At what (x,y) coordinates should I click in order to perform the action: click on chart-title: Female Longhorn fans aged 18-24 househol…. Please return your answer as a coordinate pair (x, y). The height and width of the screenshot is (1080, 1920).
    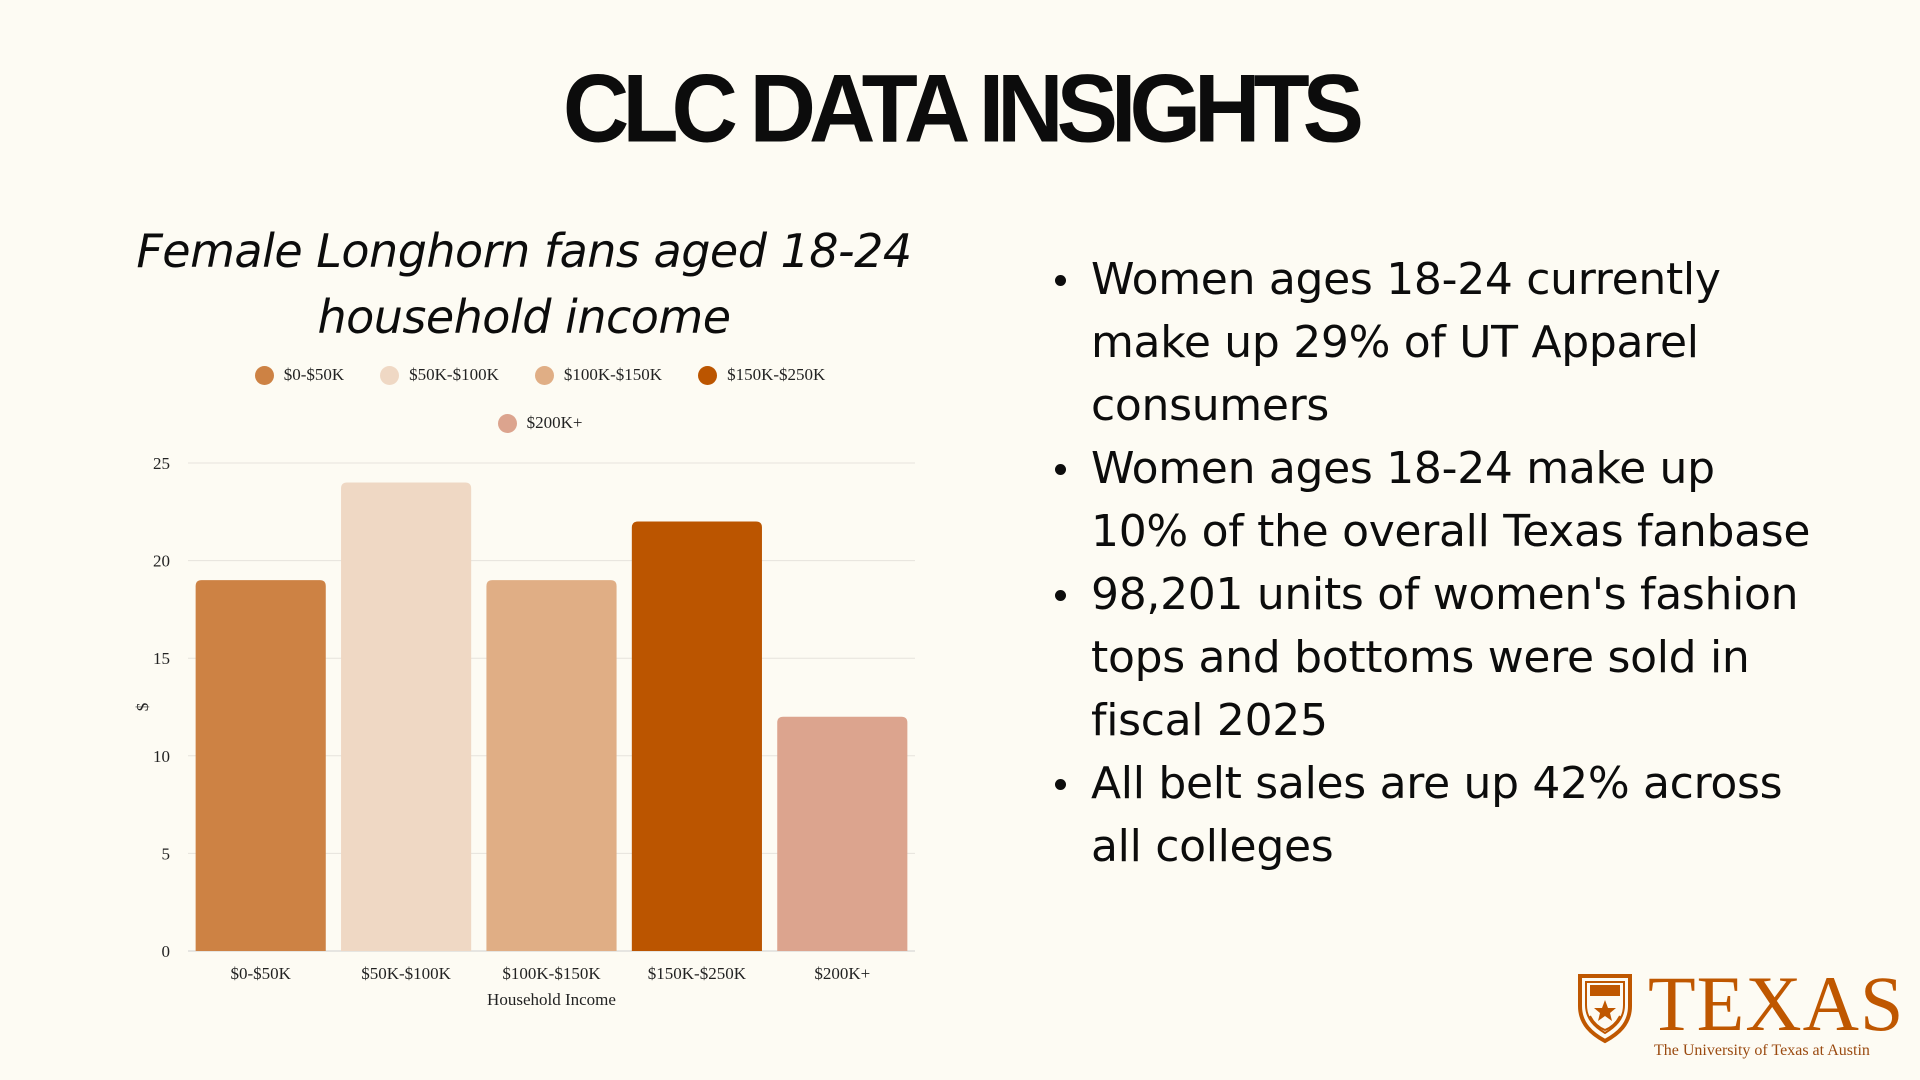
    Looking at the image, I should click on (524, 284).